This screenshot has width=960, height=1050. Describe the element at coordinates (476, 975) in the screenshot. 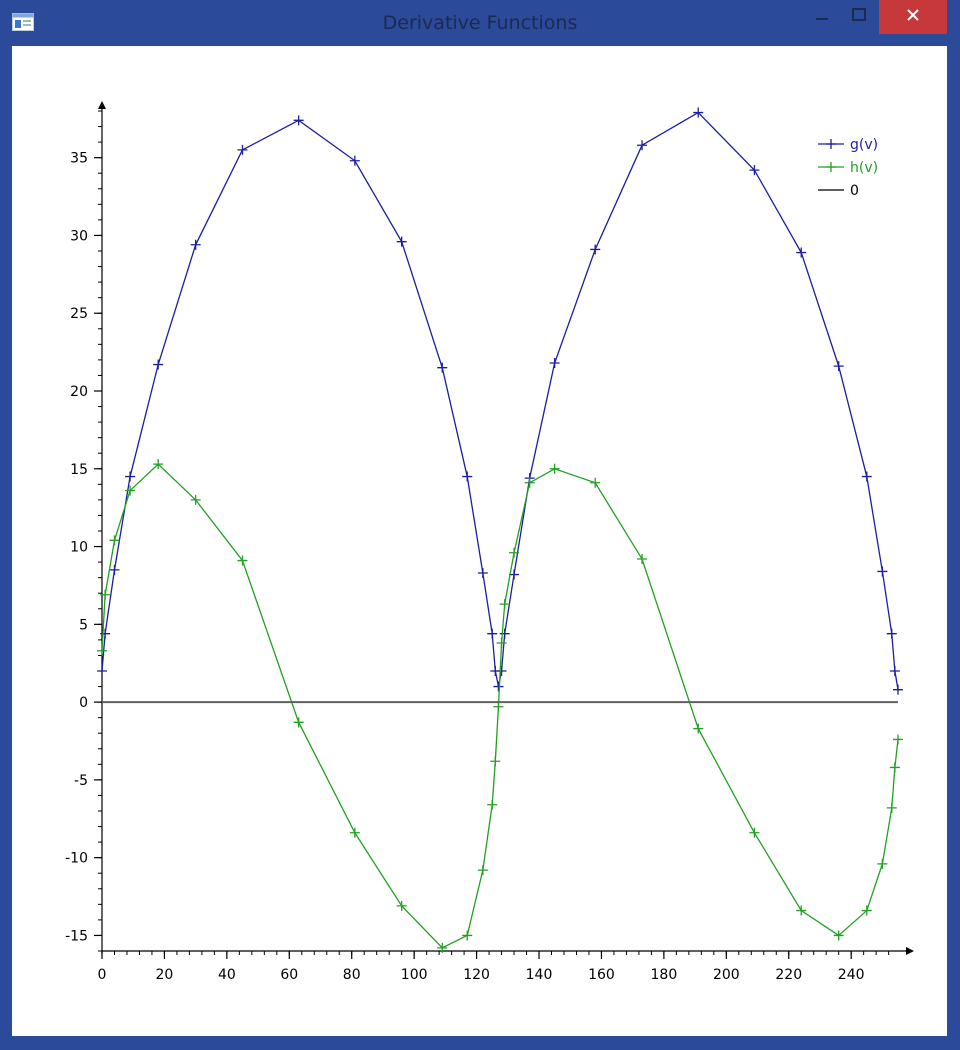

I see `x-tick-label: 120` at that location.